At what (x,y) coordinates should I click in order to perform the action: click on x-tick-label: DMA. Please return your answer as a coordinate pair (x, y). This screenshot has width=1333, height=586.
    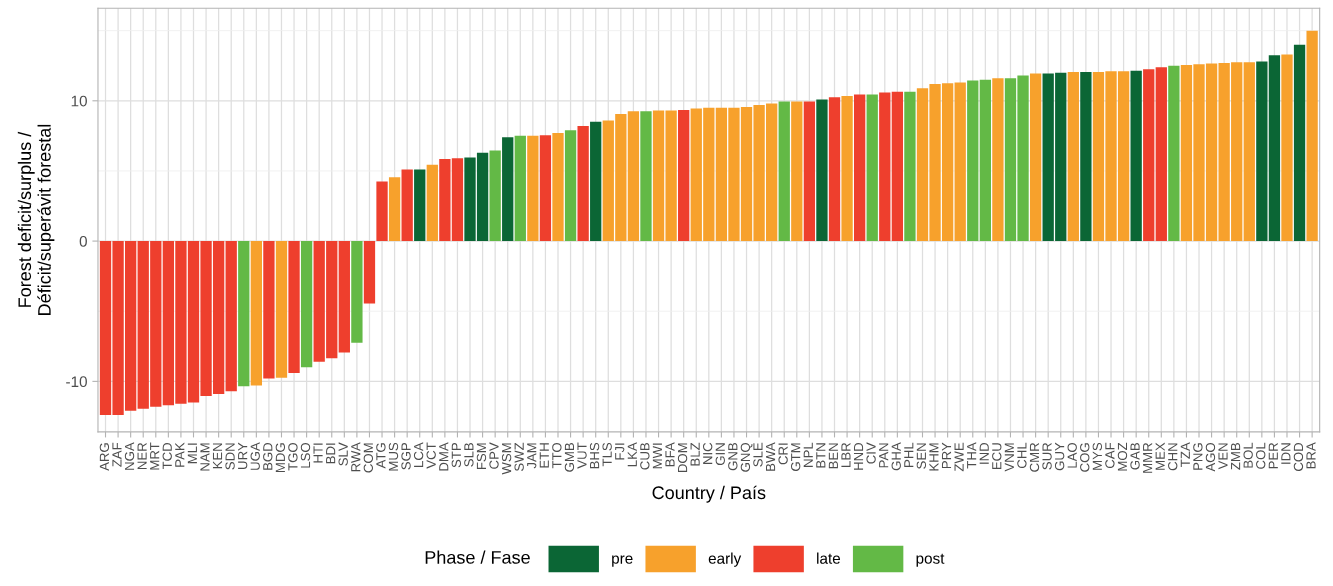
    Looking at the image, I should click on (444, 456).